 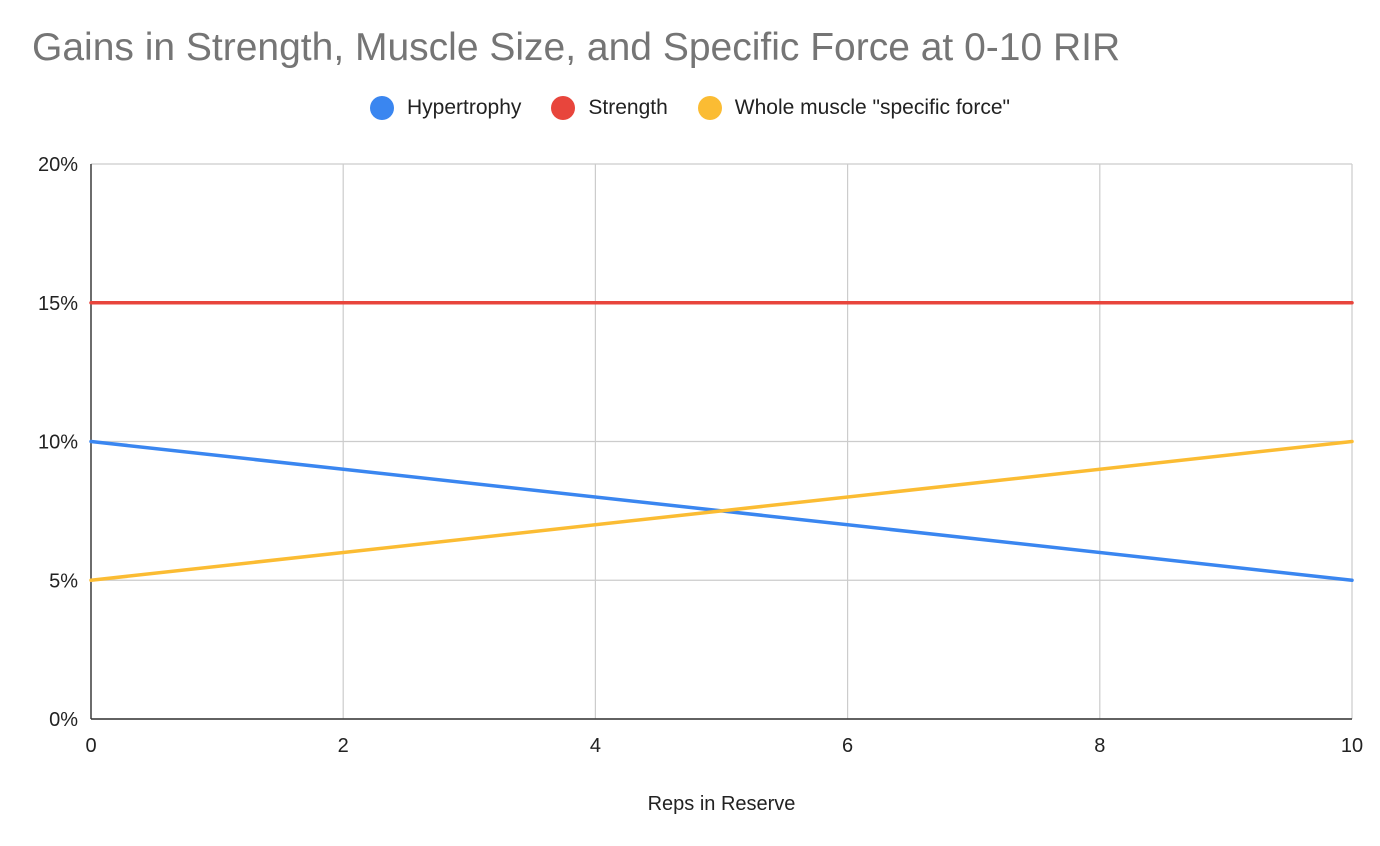 I want to click on x-tick-label: 6, so click(x=847, y=746).